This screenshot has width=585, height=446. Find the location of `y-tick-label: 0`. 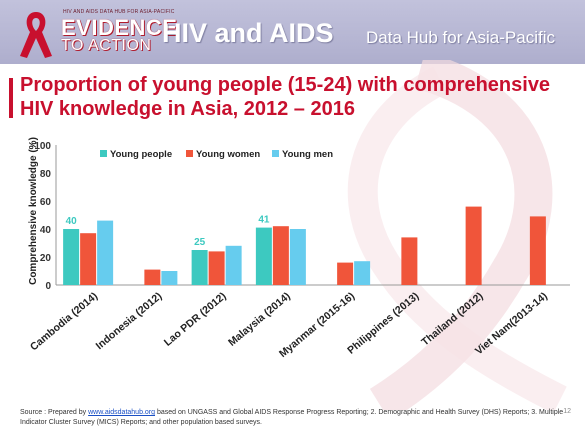

y-tick-label: 0 is located at coordinates (48, 286).